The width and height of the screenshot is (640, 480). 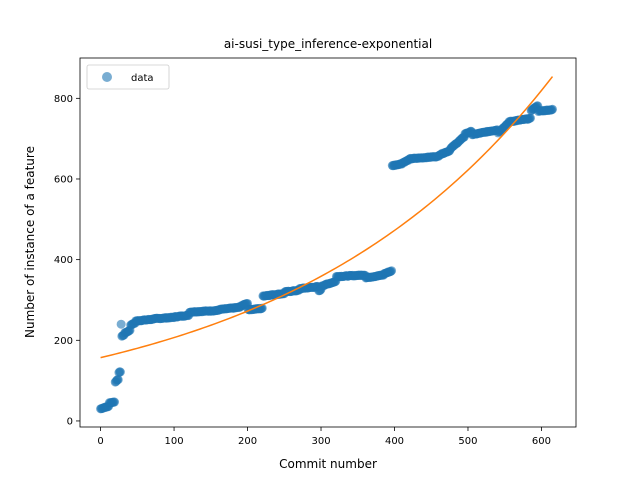 What do you see at coordinates (63, 341) in the screenshot?
I see `y-tick-label: 200` at bounding box center [63, 341].